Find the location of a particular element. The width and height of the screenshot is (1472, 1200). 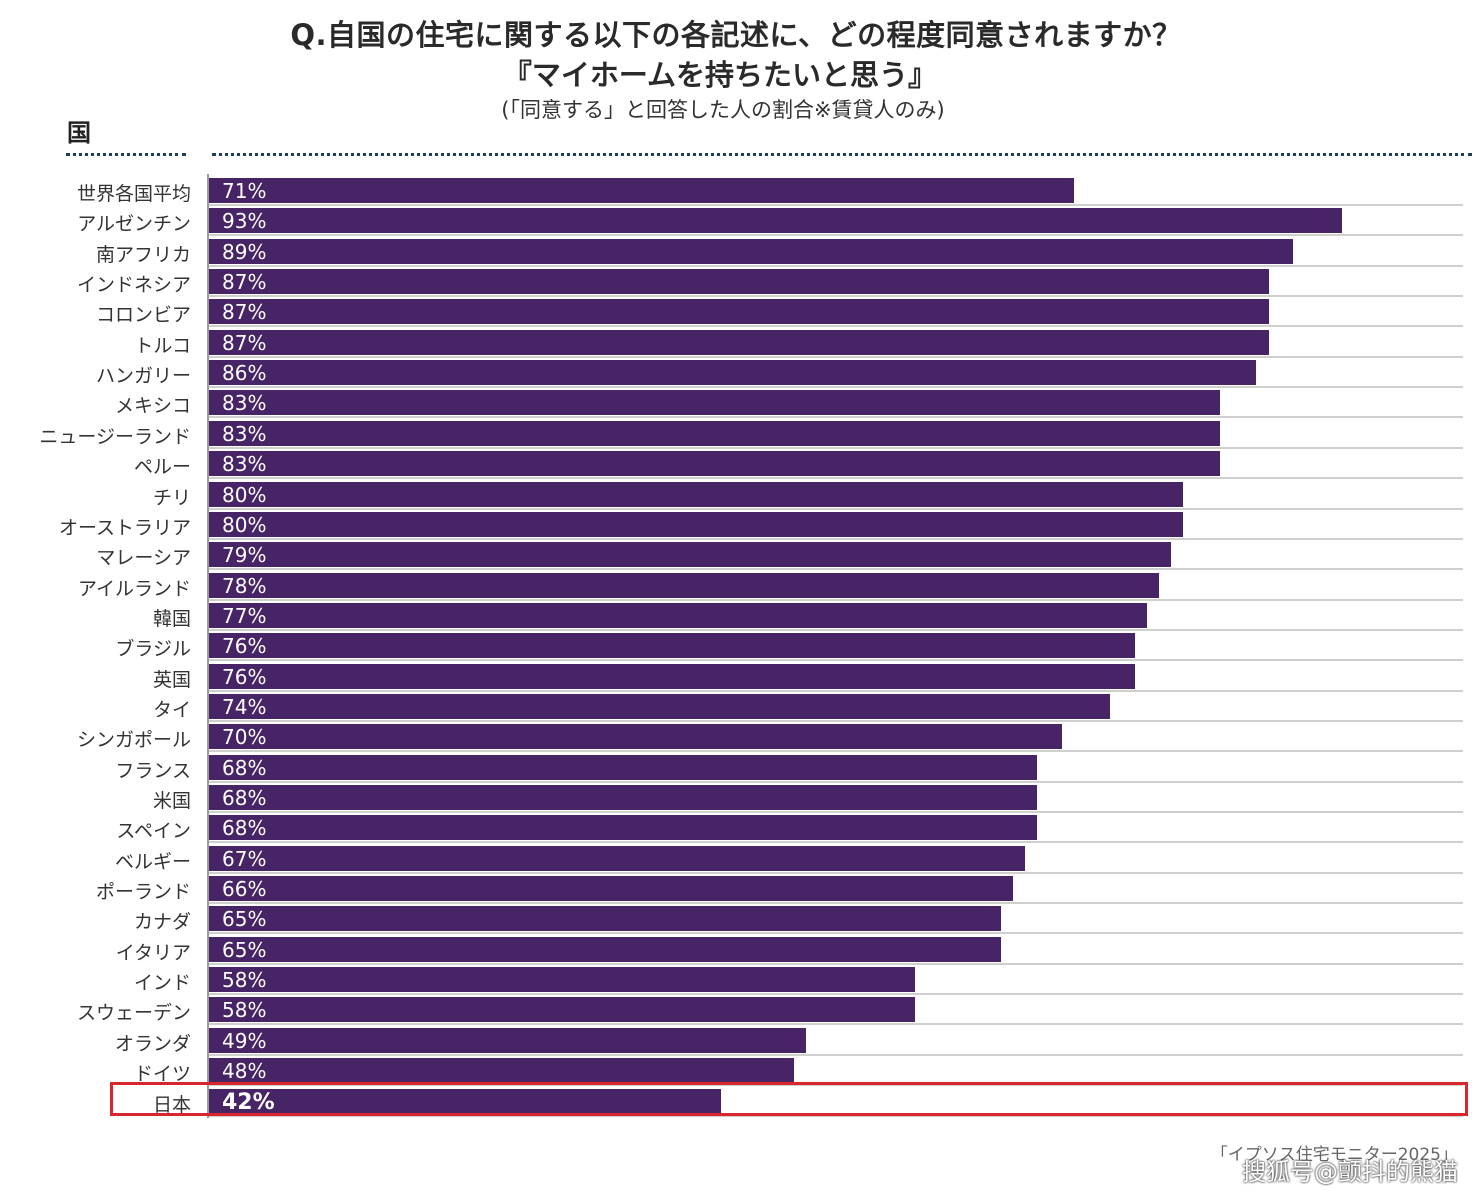

category-label: カナダ is located at coordinates (162, 922).